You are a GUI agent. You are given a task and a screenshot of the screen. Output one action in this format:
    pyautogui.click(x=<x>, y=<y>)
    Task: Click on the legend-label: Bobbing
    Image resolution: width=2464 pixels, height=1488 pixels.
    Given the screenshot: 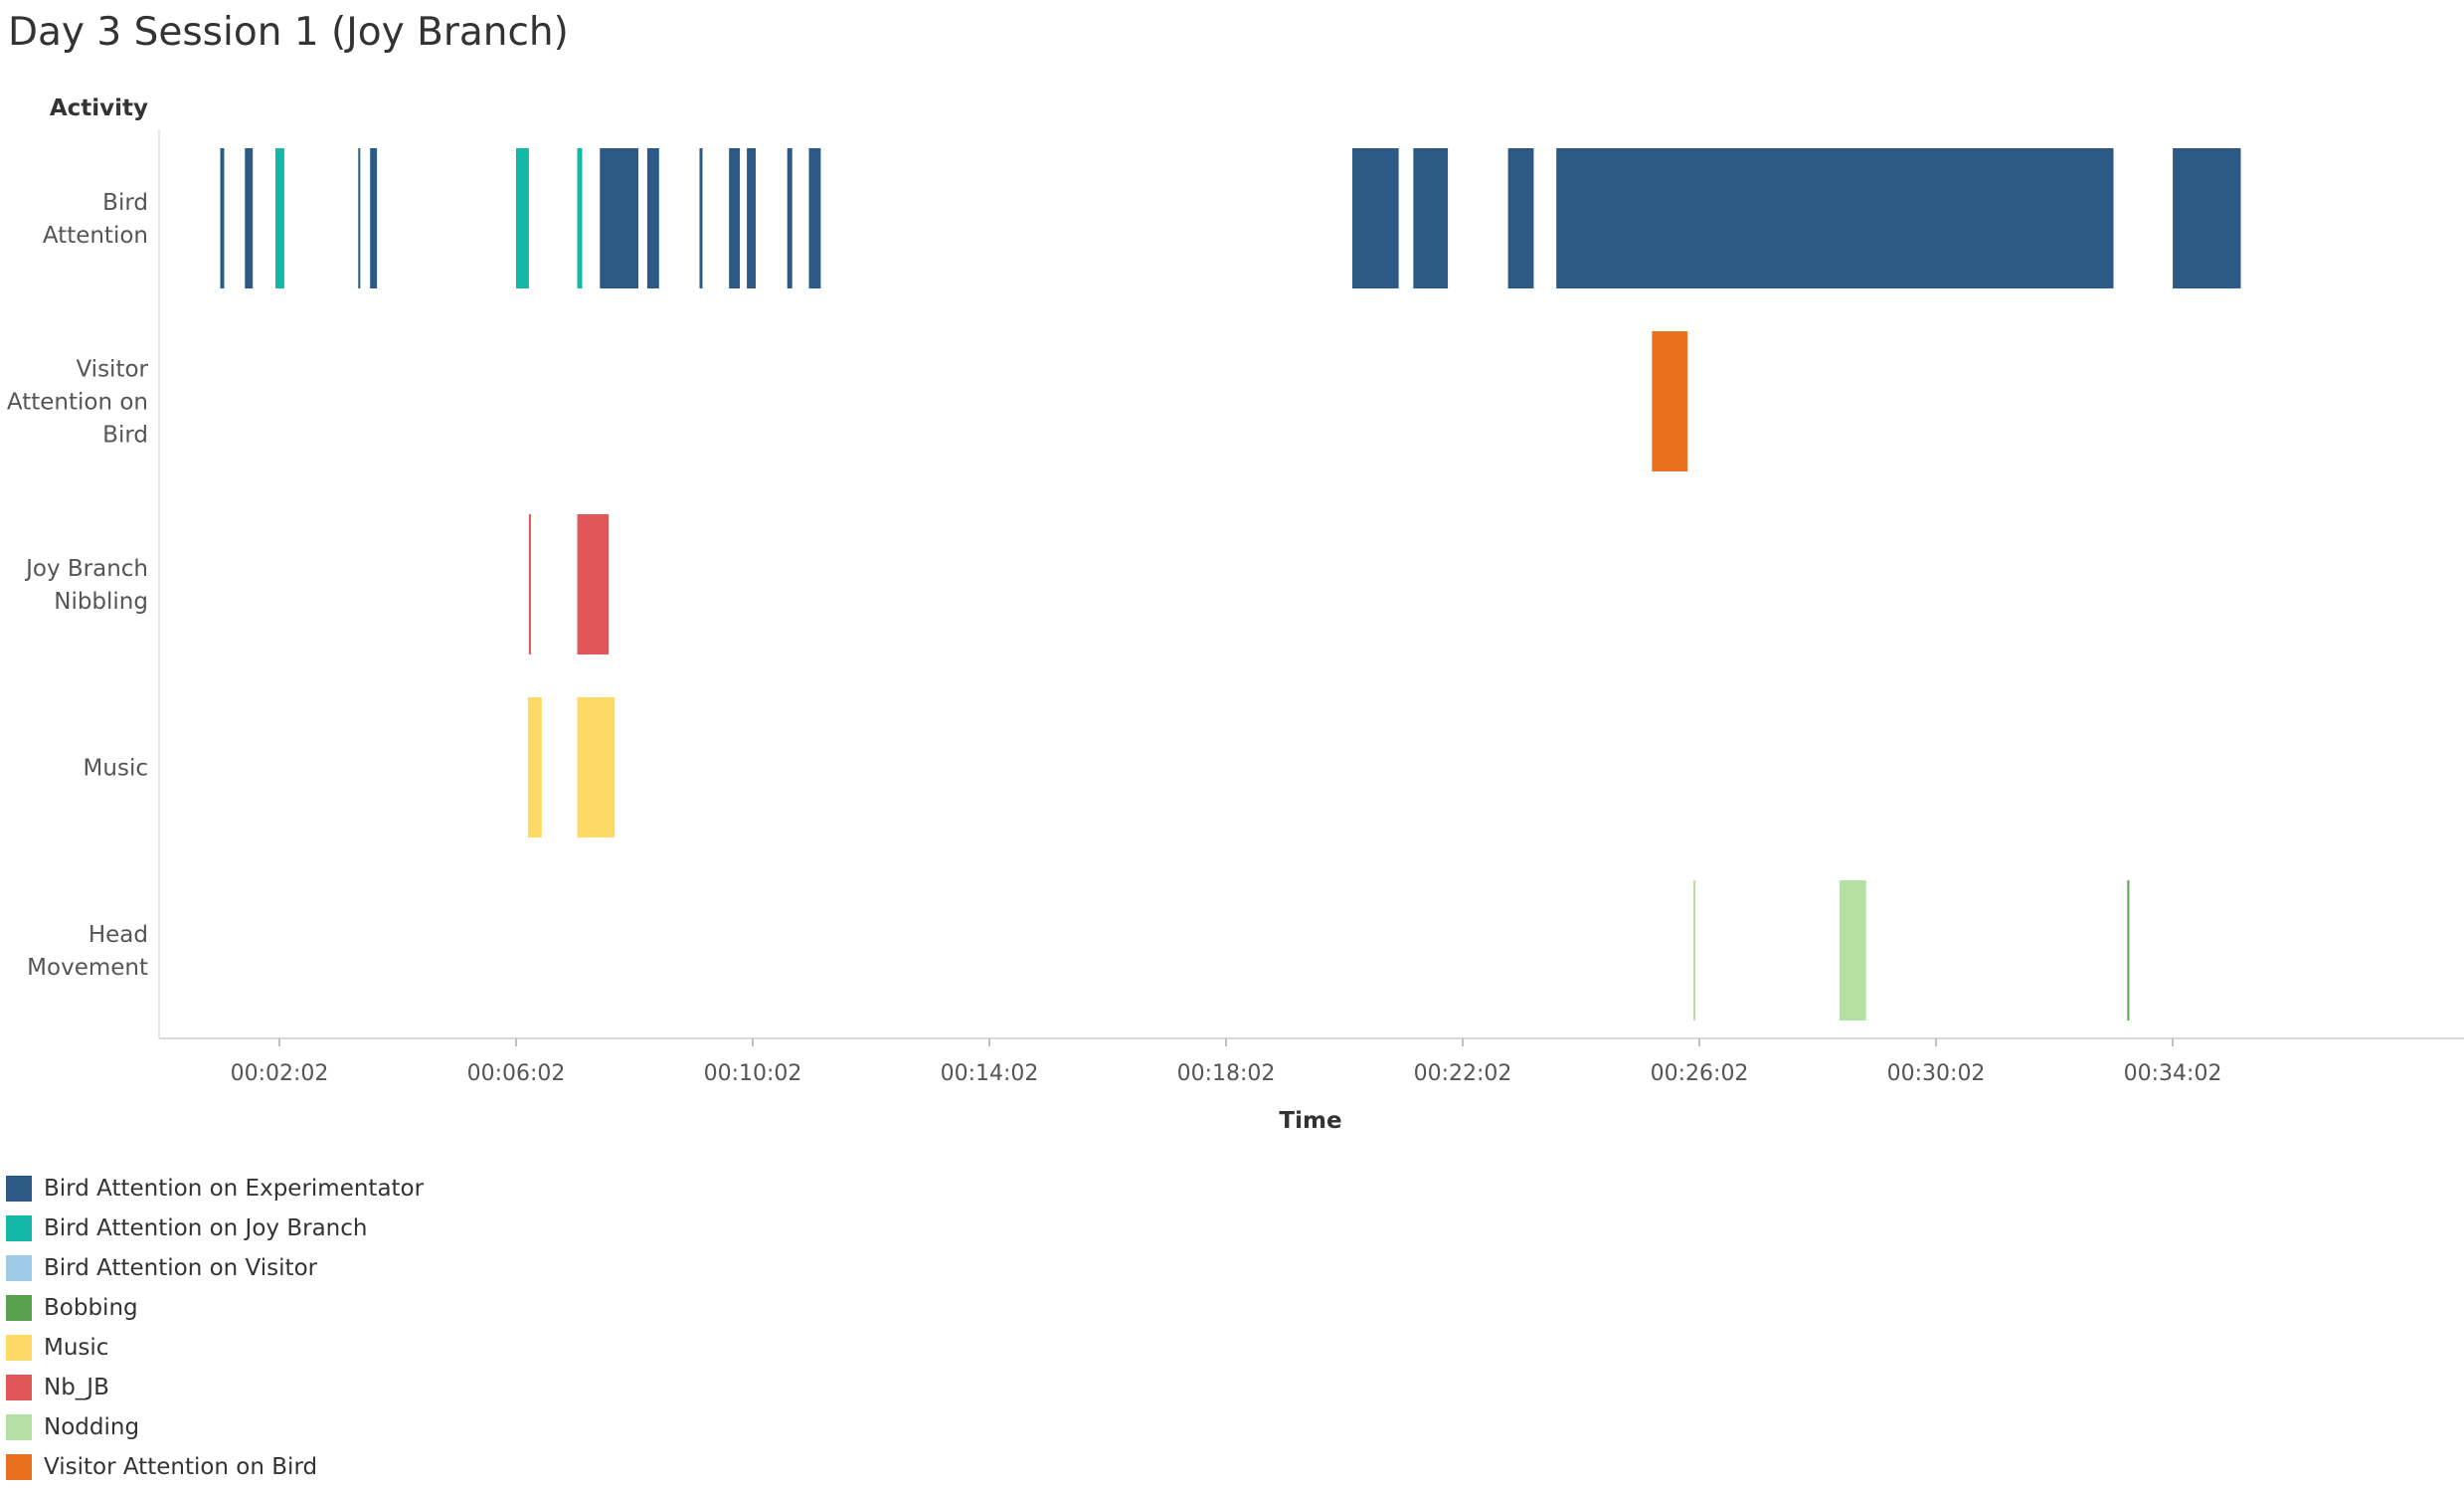 What is the action you would take?
    pyautogui.click(x=91, y=1308)
    